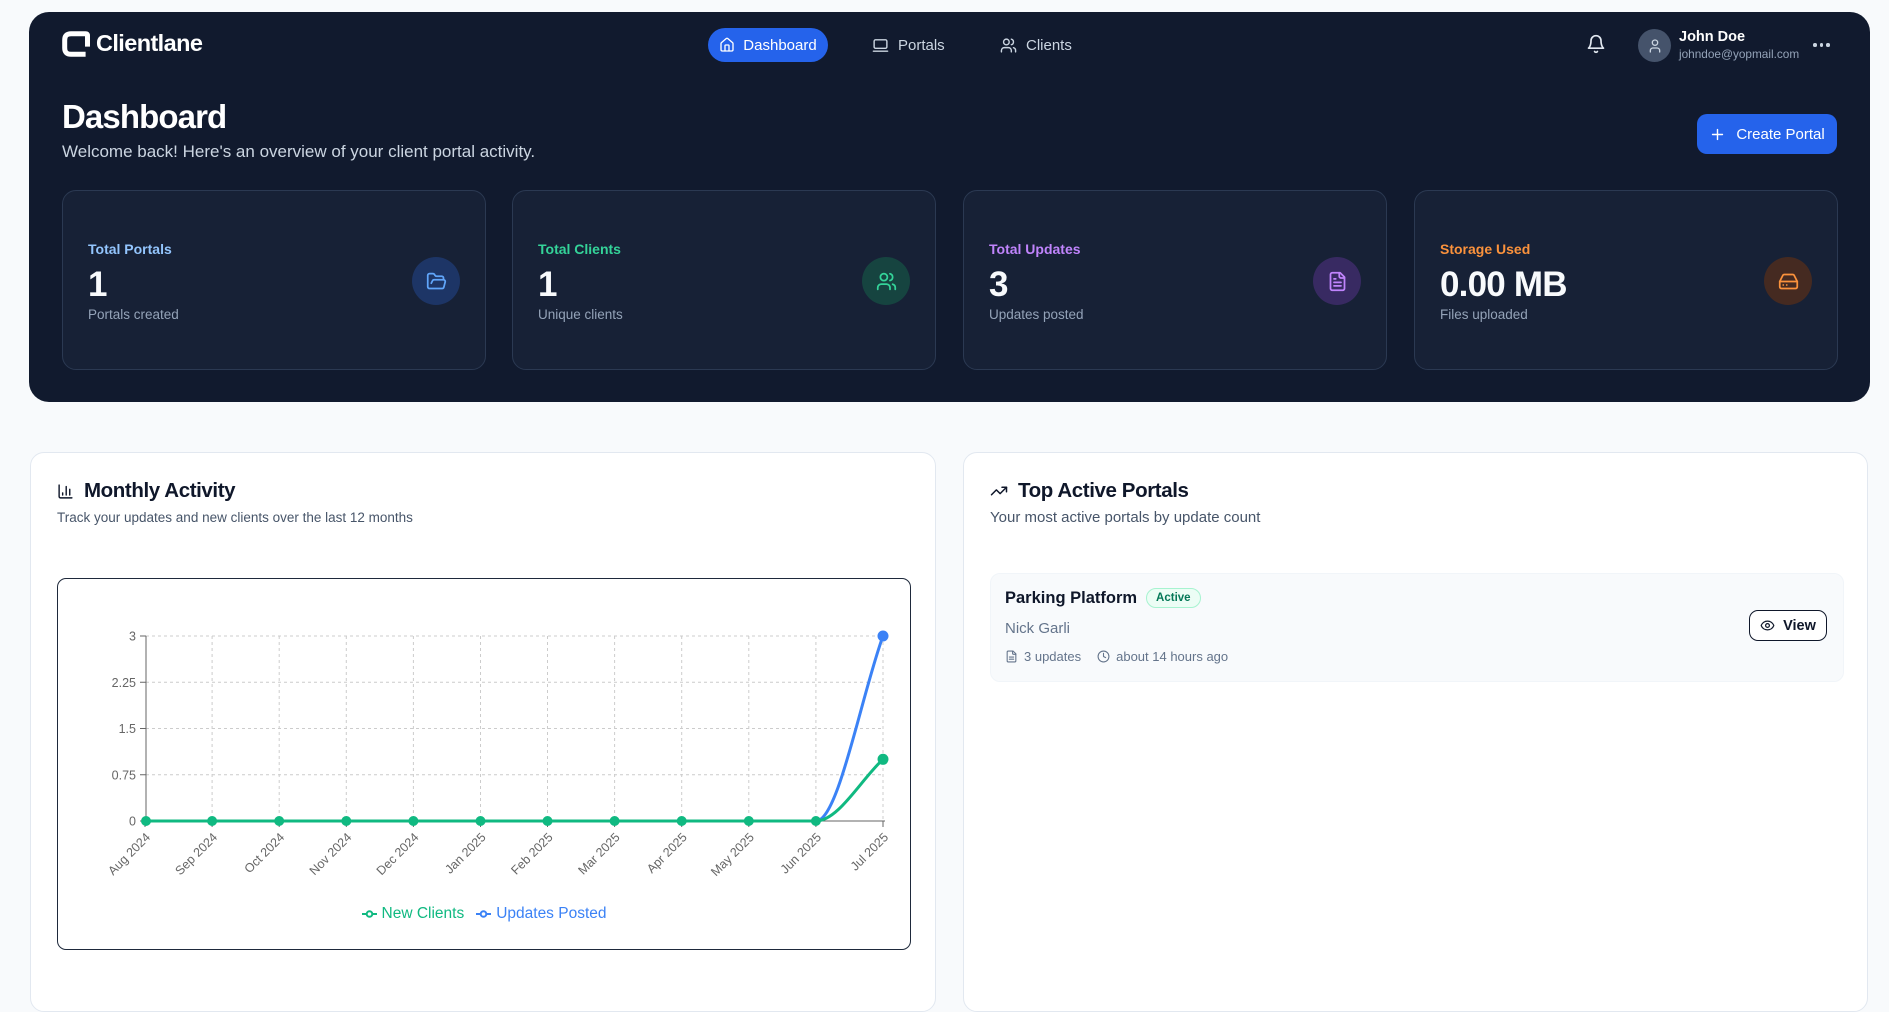 Image resolution: width=1889 pixels, height=1012 pixels. I want to click on svg-text: Sep 2024, so click(196, 854).